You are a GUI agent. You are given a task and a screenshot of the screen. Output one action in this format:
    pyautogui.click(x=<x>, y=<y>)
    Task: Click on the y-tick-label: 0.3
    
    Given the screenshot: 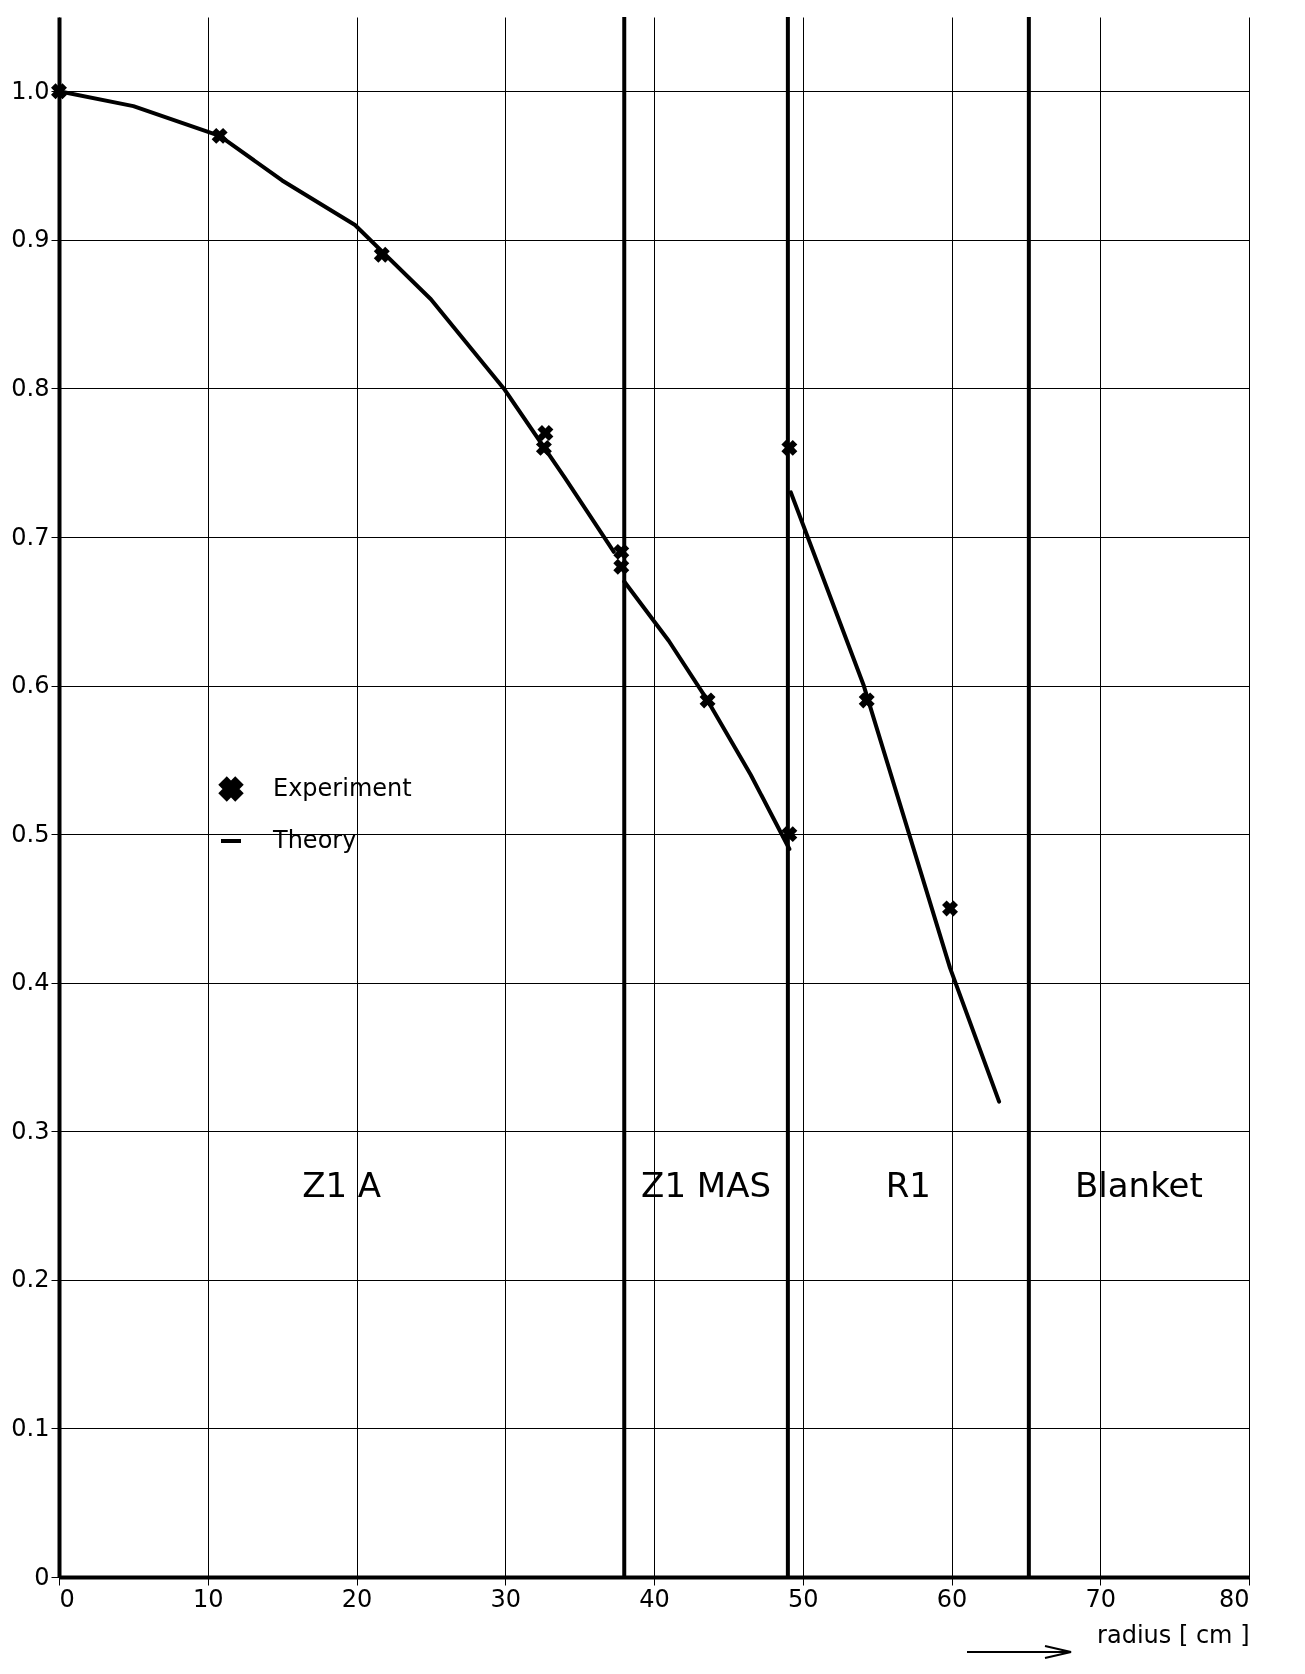 What is the action you would take?
    pyautogui.click(x=30, y=1130)
    